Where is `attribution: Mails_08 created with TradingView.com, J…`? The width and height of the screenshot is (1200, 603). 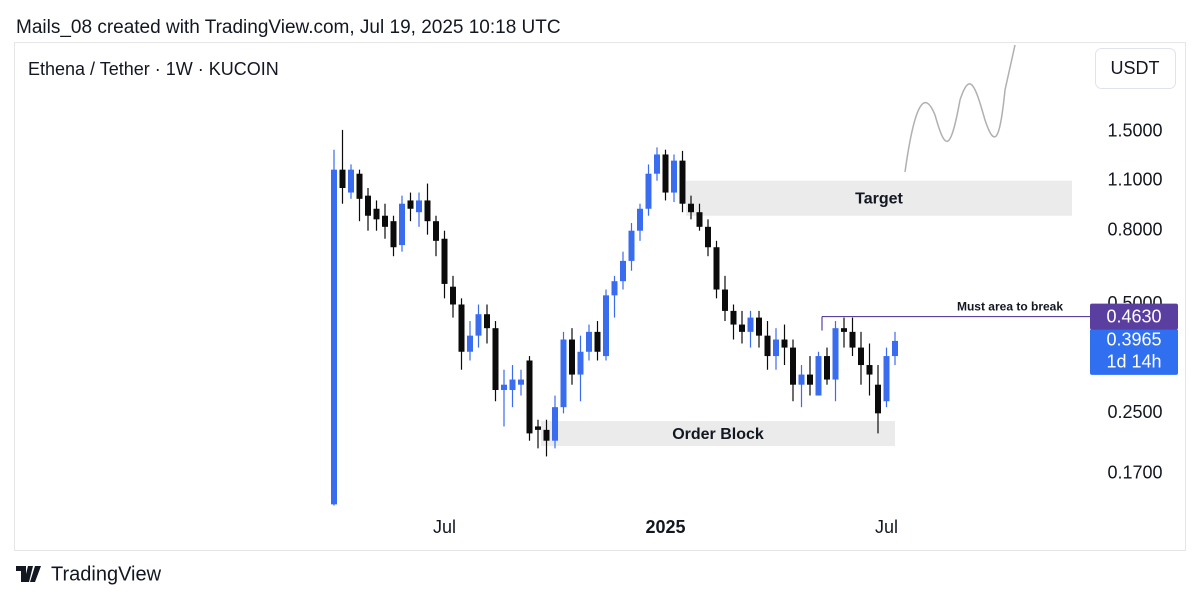
attribution: Mails_08 created with TradingView.com, J… is located at coordinates (288, 27).